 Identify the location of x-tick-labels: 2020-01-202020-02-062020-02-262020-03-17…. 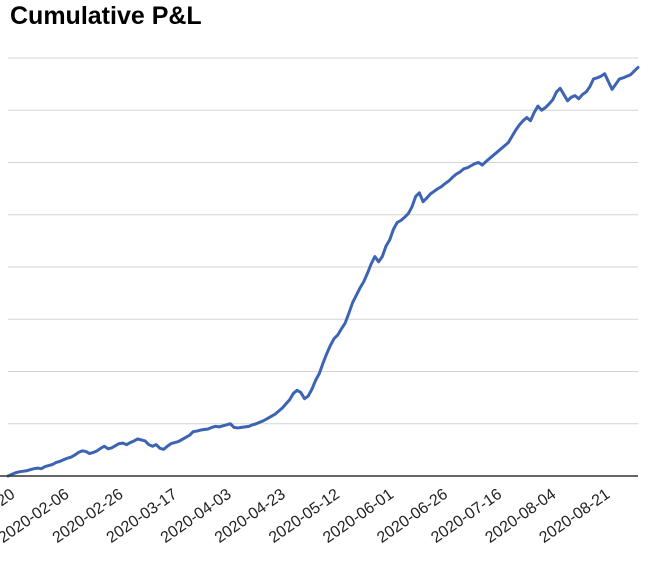
(306, 516).